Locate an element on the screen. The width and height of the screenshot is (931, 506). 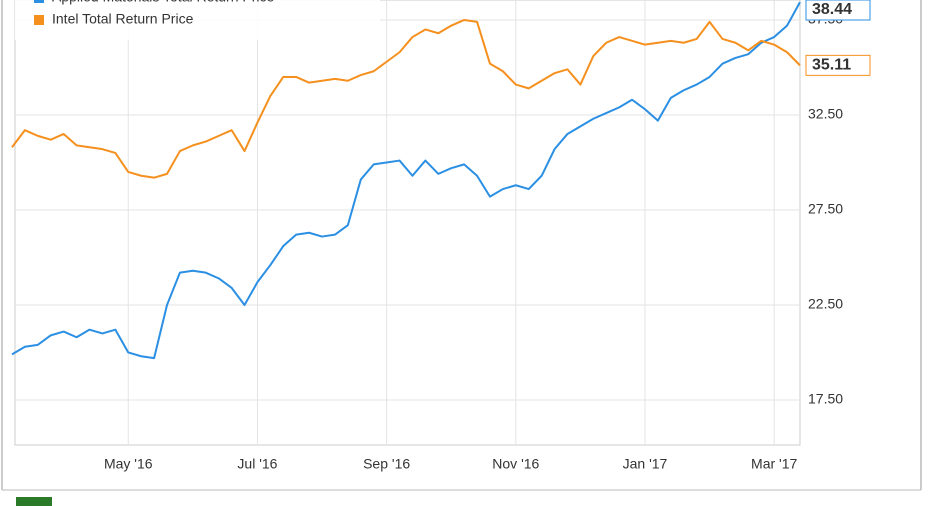
x-tick-label: Jan '17 is located at coordinates (645, 464).